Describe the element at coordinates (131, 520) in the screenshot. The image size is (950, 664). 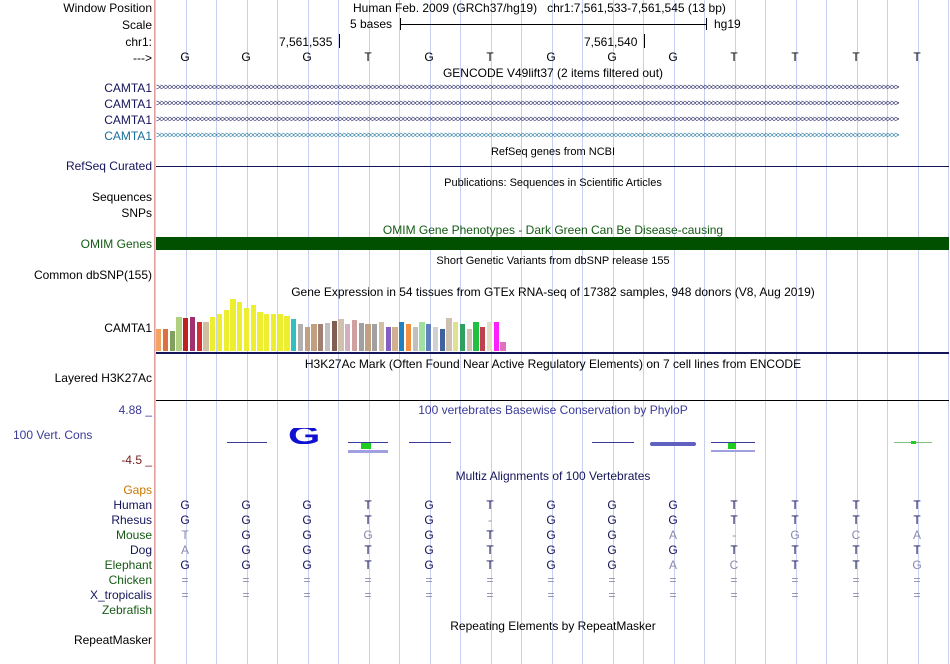
I see `species-label: Rhesus` at that location.